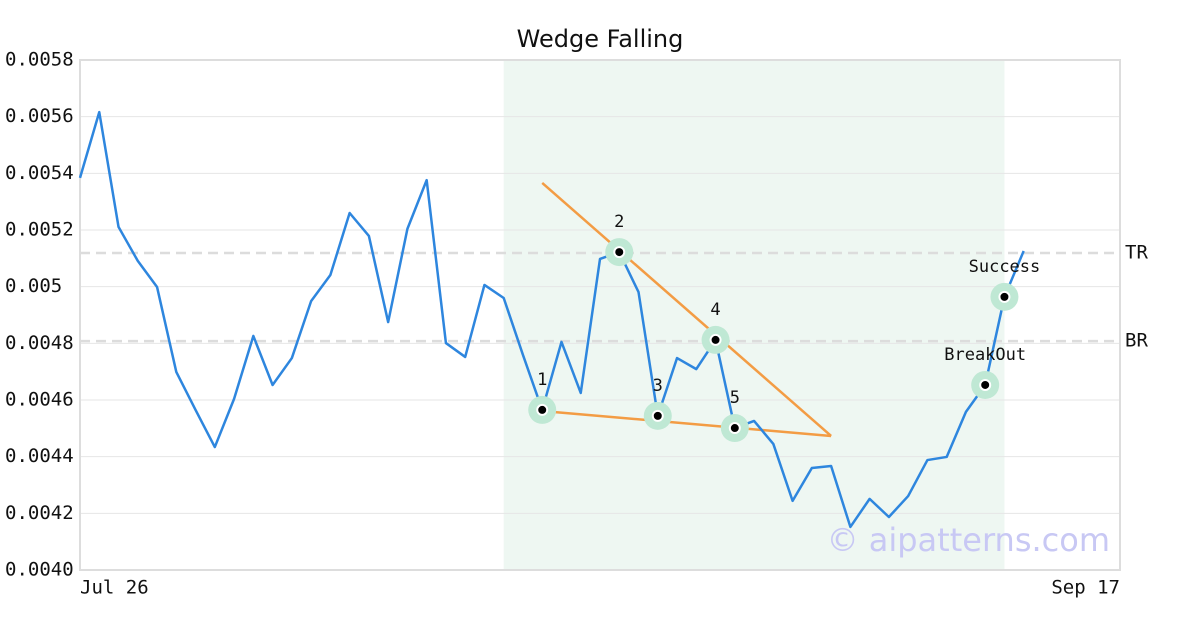 Image resolution: width=1200 pixels, height=630 pixels. I want to click on y-tick-label: 0.005, so click(33, 286).